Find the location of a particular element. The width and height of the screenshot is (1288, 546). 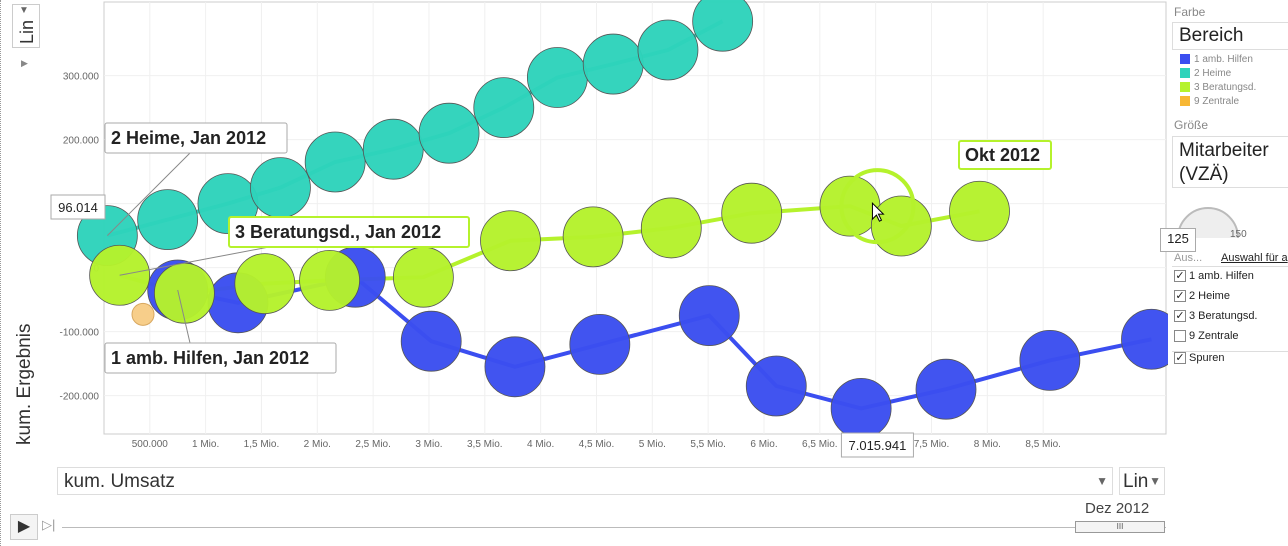

x-tick-label: 500.000 is located at coordinates (150, 444).